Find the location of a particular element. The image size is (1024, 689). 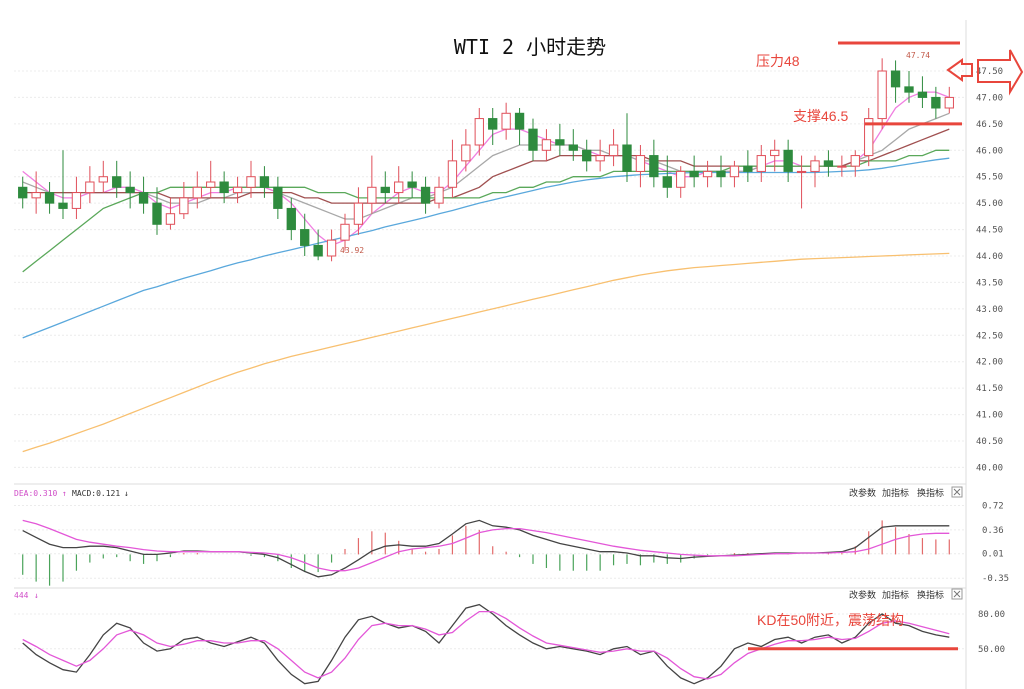

price-tick-label: 44.00 is located at coordinates (989, 257).